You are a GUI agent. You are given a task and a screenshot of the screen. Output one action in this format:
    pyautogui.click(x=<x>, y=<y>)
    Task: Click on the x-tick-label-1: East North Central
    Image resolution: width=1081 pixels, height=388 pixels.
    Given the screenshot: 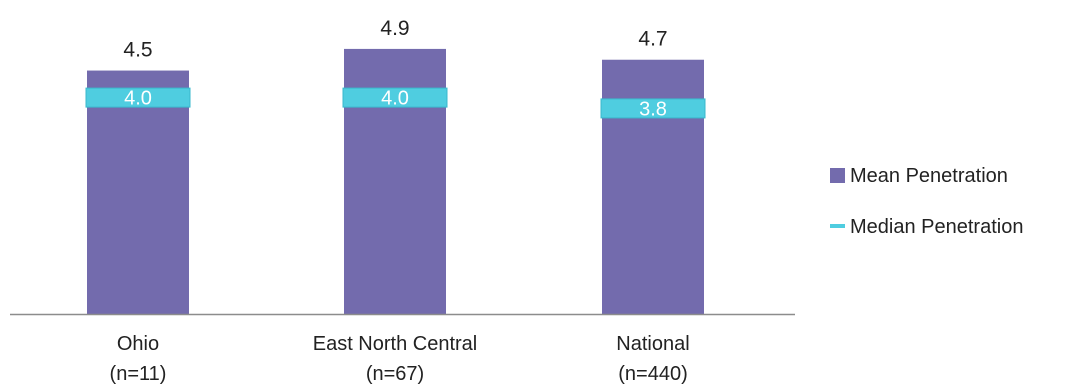 What is the action you would take?
    pyautogui.click(x=395, y=344)
    